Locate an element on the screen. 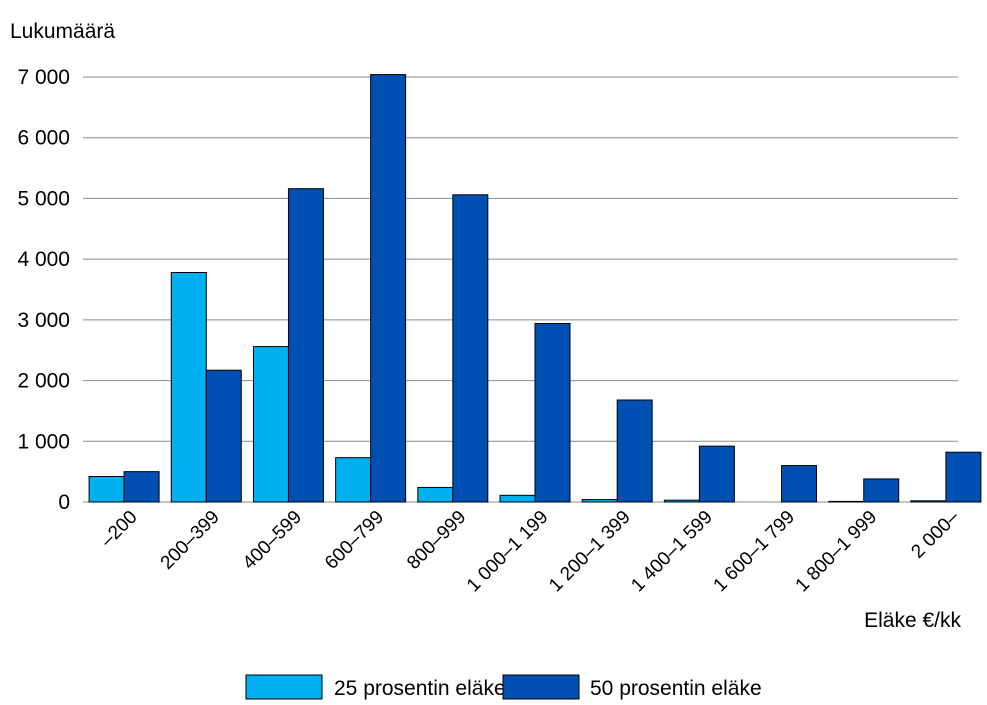 The width and height of the screenshot is (987, 705). y-tick-label: 1 000 is located at coordinates (43, 441).